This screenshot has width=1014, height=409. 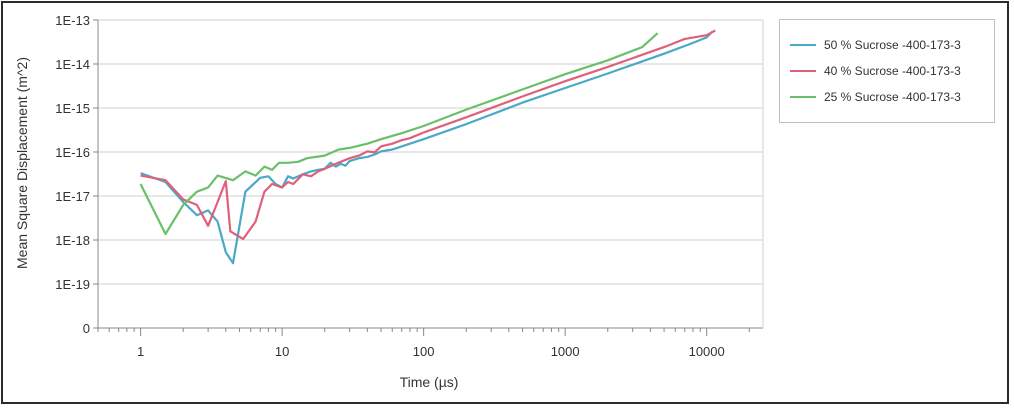 I want to click on x-axis-ticks: 1 10 100 1000 10000, so click(x=423, y=343).